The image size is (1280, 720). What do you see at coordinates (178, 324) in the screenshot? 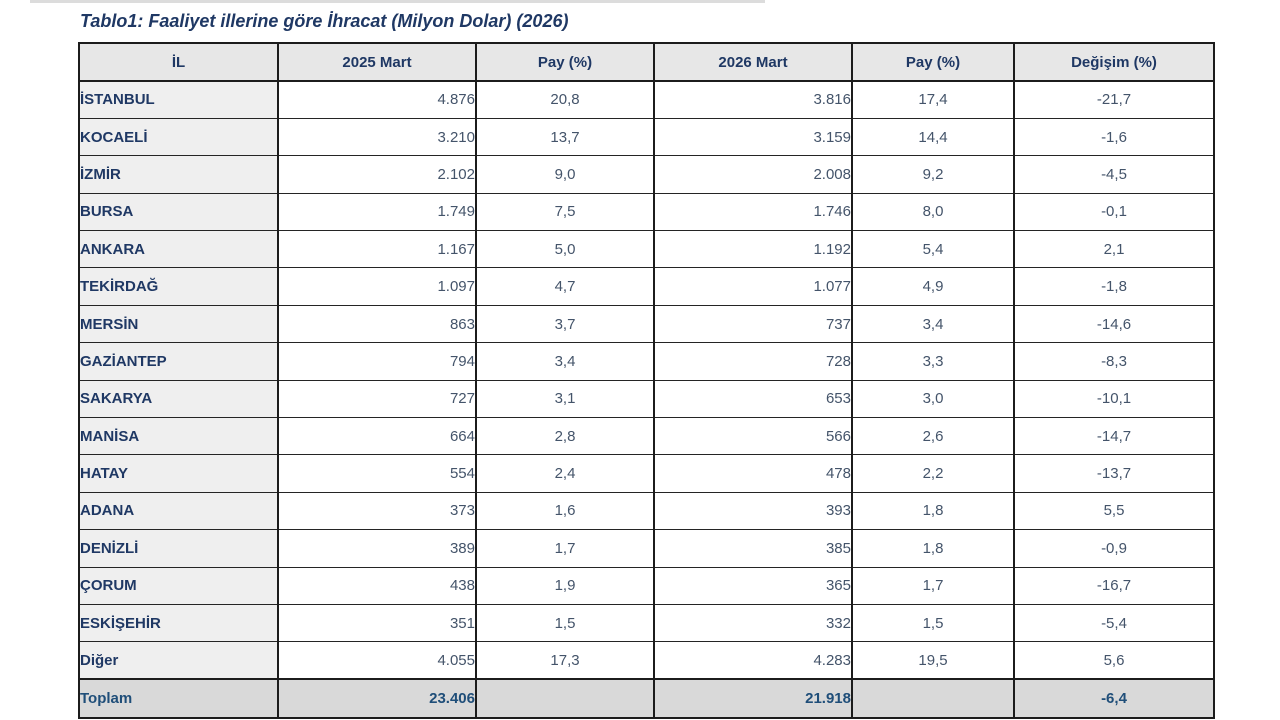
I see `cell-il: MERSİN` at bounding box center [178, 324].